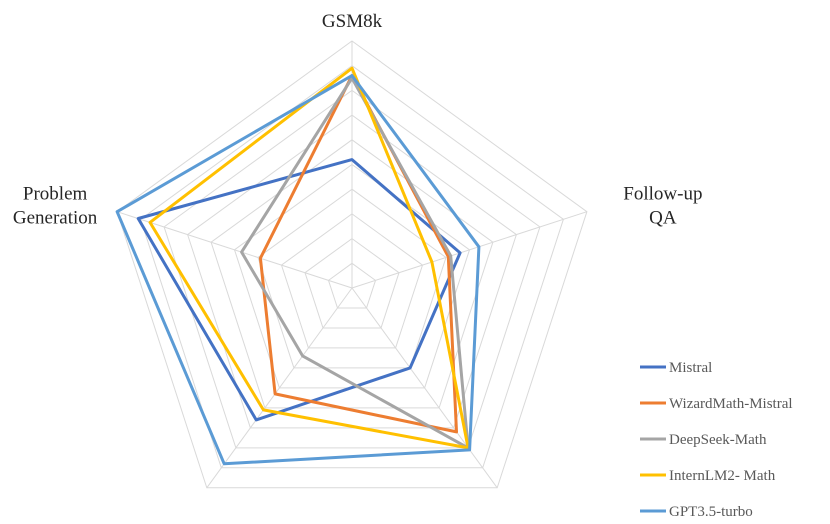 This screenshot has height=524, width=830. I want to click on legend-label: GPT3.5-turbo, so click(711, 512).